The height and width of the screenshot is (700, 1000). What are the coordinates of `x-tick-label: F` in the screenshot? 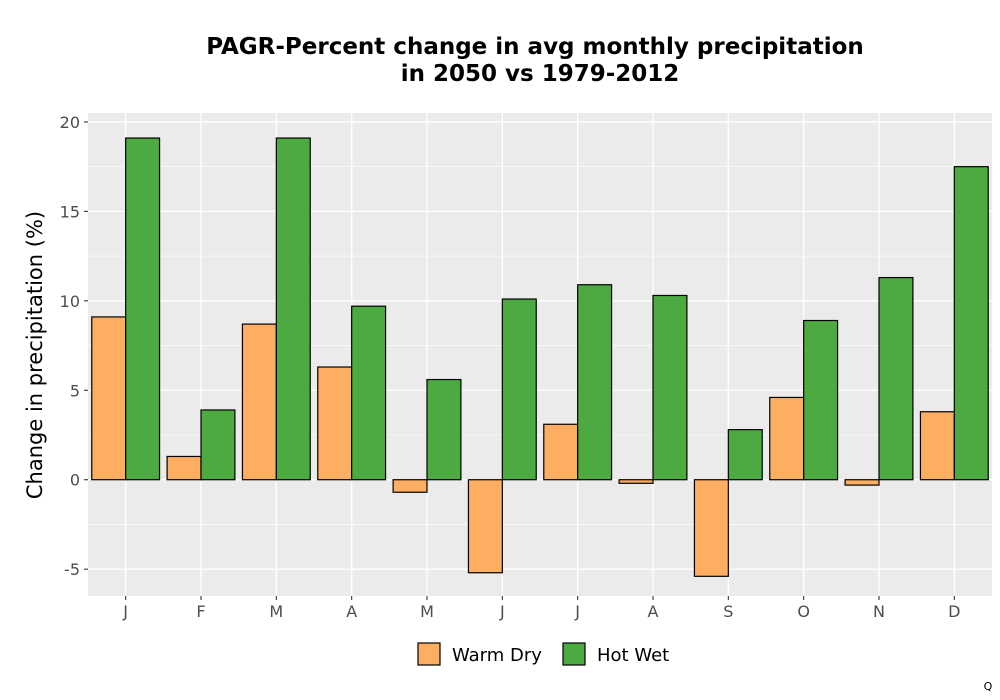 It's located at (200, 611).